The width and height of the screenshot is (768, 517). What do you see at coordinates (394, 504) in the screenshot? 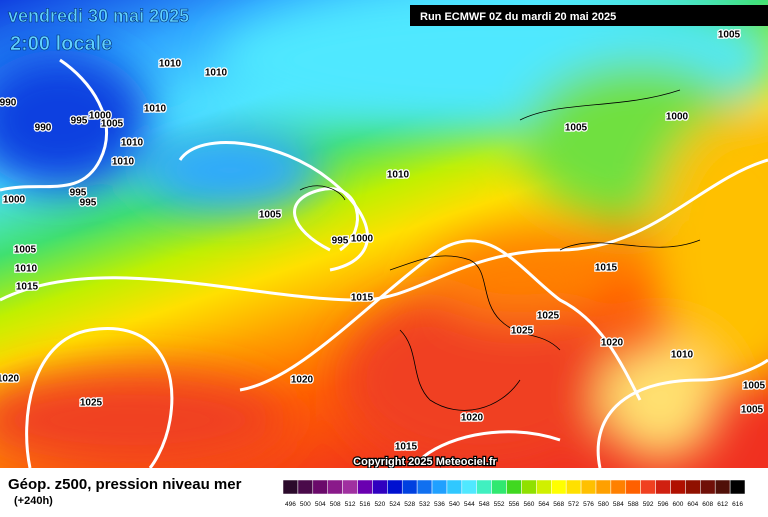
I see `colorbar-label: 524` at bounding box center [394, 504].